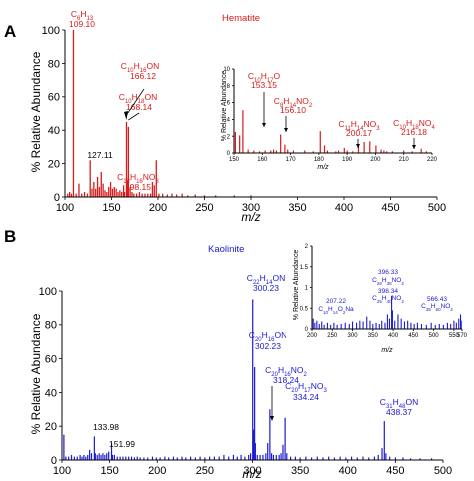 Image resolution: width=474 pixels, height=481 pixels. What do you see at coordinates (251, 208) in the screenshot?
I see `panel-a-x-tick-label: 300` at bounding box center [251, 208].